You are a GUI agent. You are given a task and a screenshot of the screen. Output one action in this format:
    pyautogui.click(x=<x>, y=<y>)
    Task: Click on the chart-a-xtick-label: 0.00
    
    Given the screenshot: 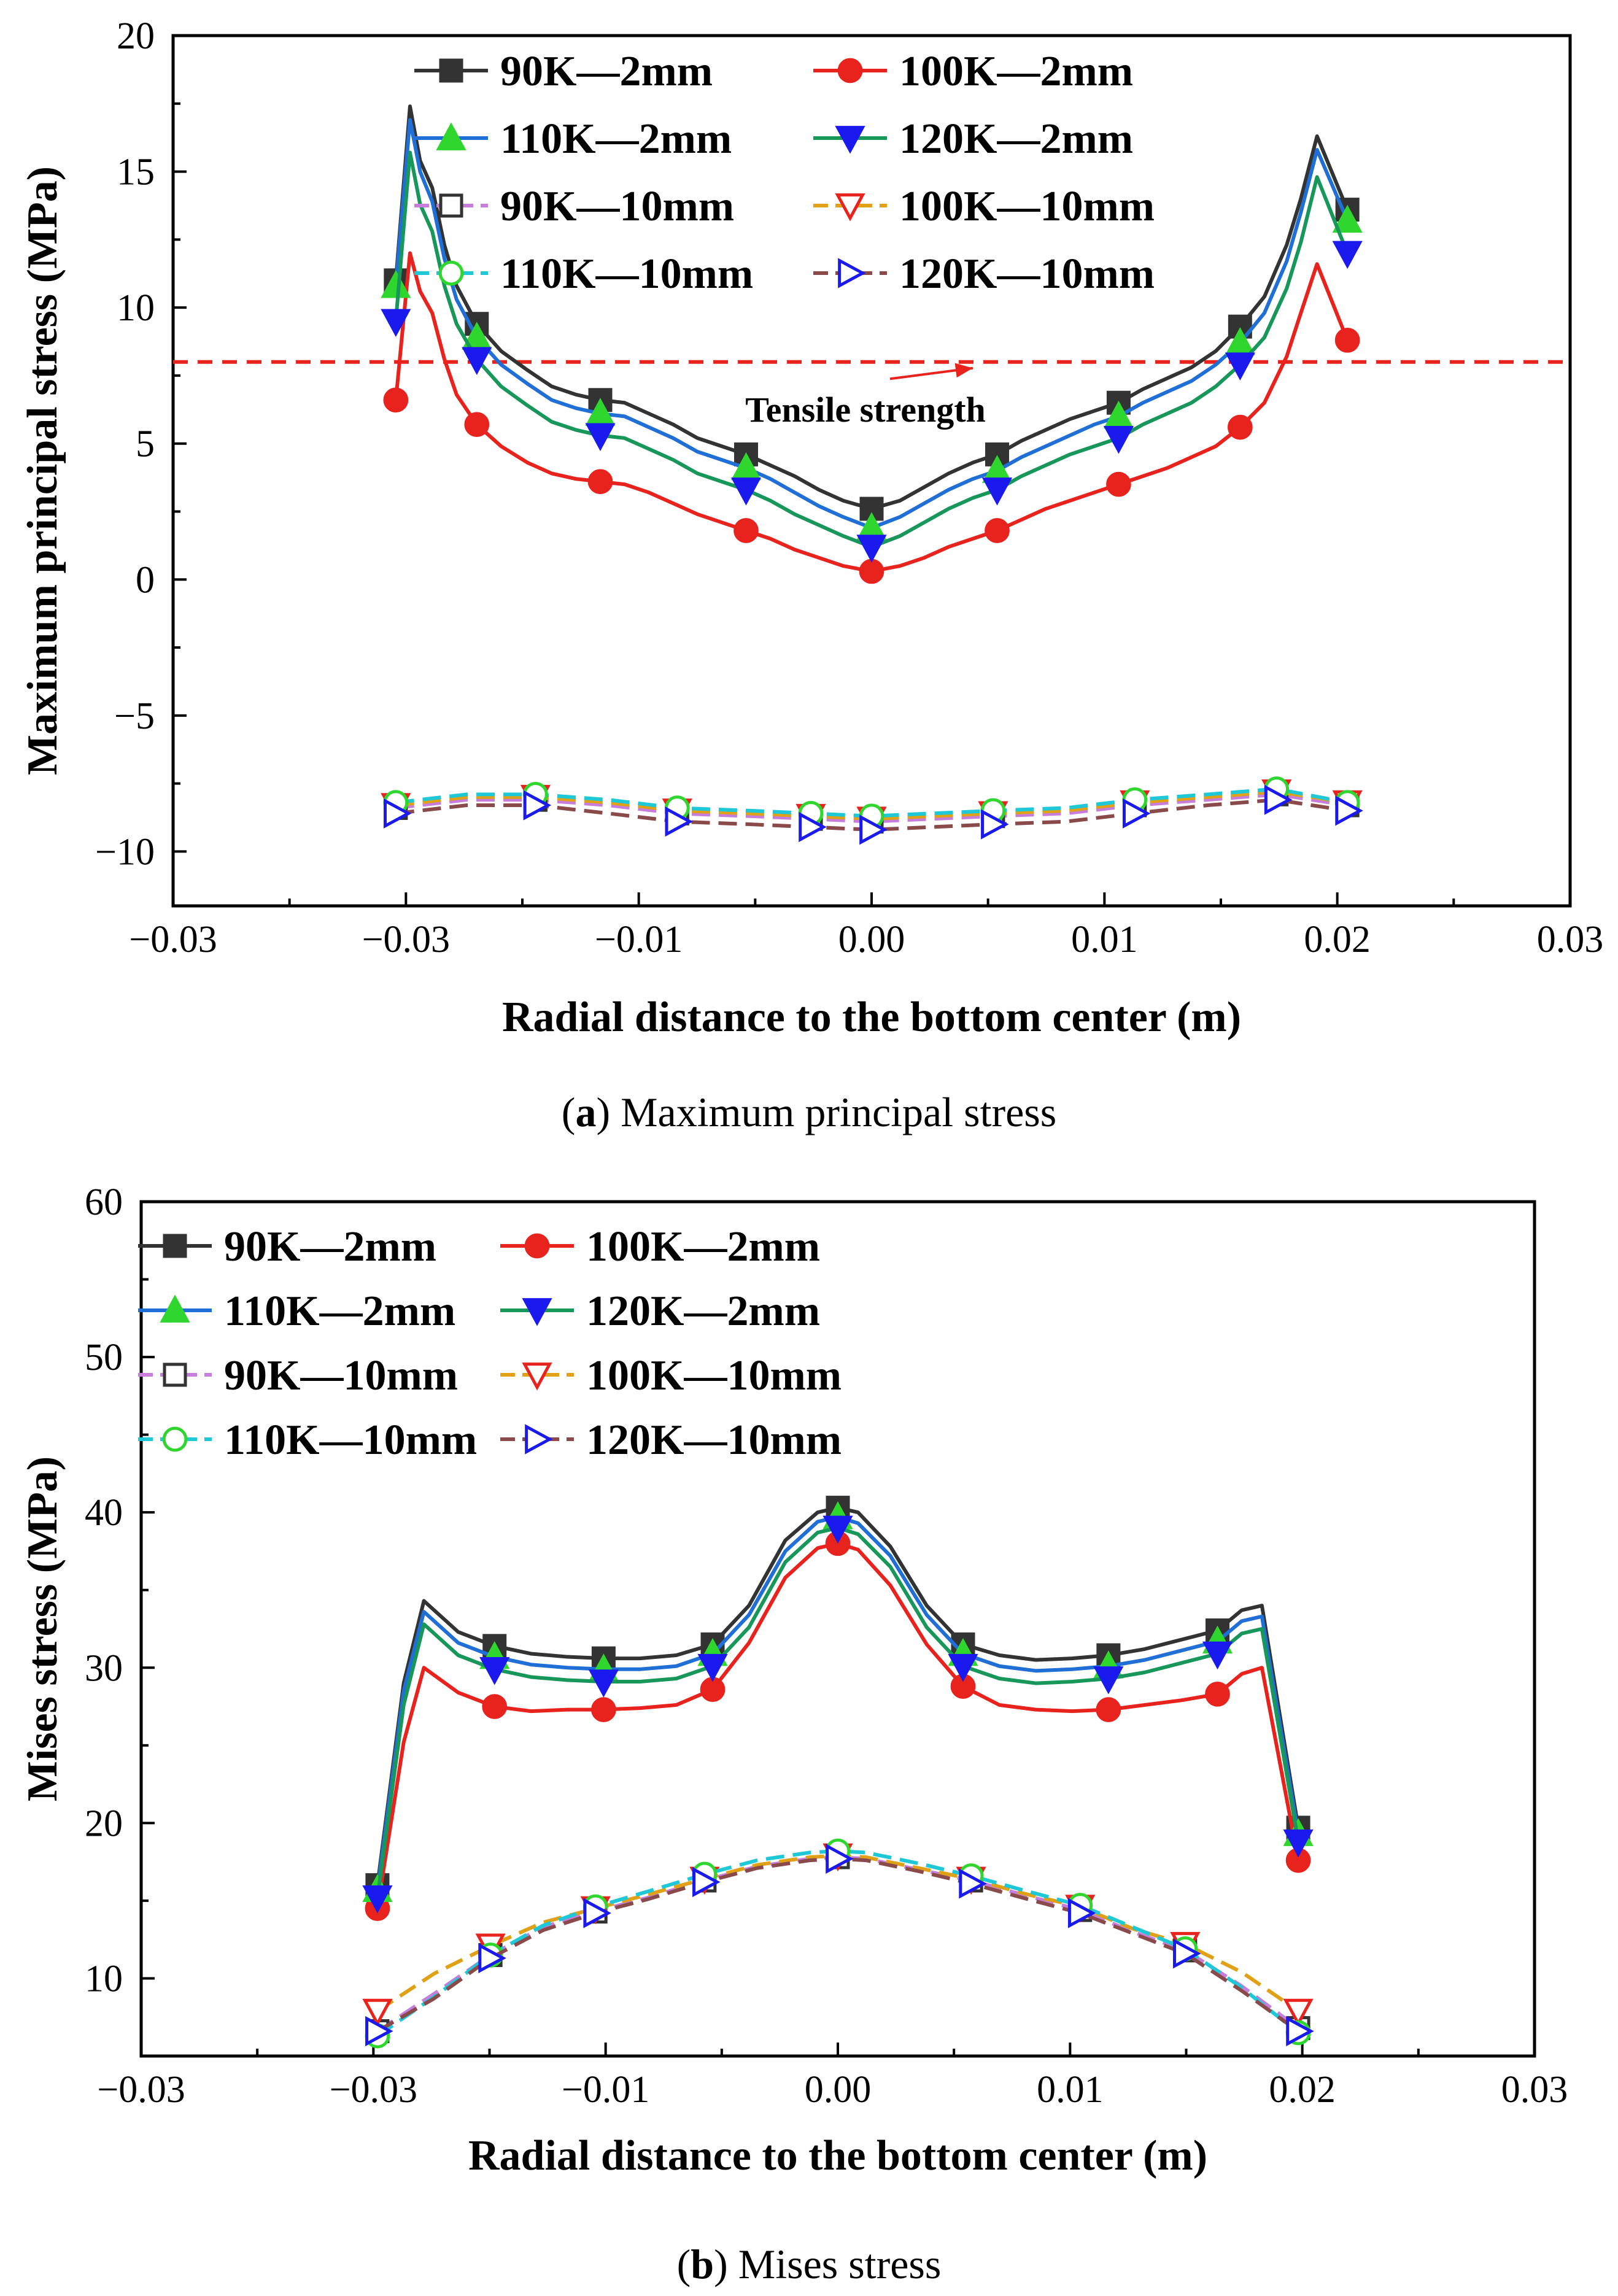 What is the action you would take?
    pyautogui.click(x=871, y=940)
    